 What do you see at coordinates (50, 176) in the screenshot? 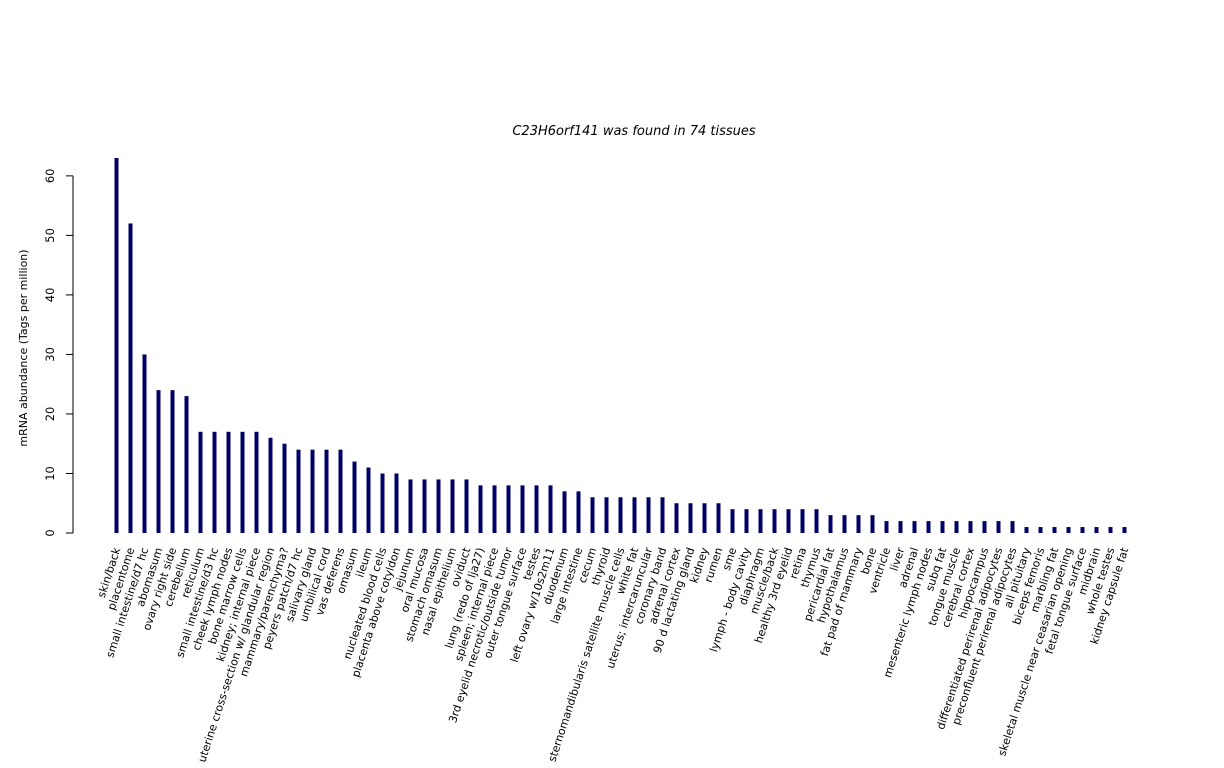
I see `y-tick-label: 60` at bounding box center [50, 176].